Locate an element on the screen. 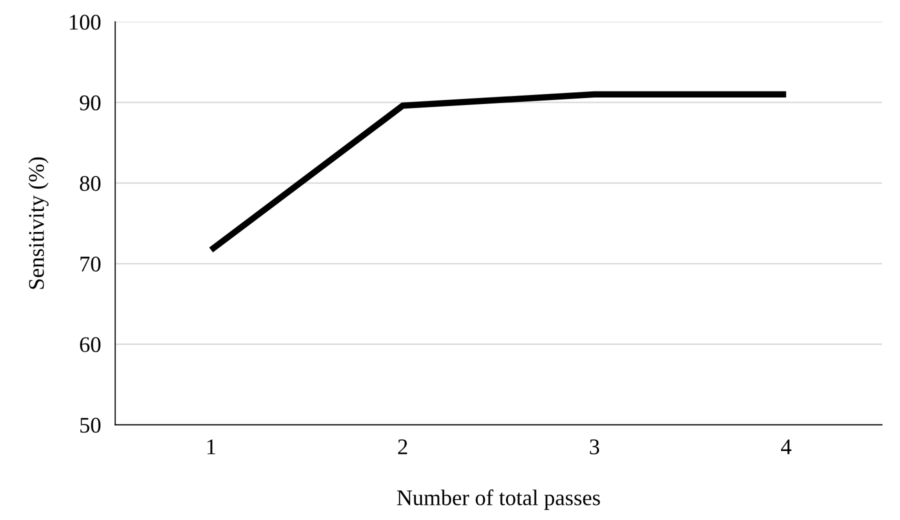  y-tick-label: 70 is located at coordinates (90, 264).